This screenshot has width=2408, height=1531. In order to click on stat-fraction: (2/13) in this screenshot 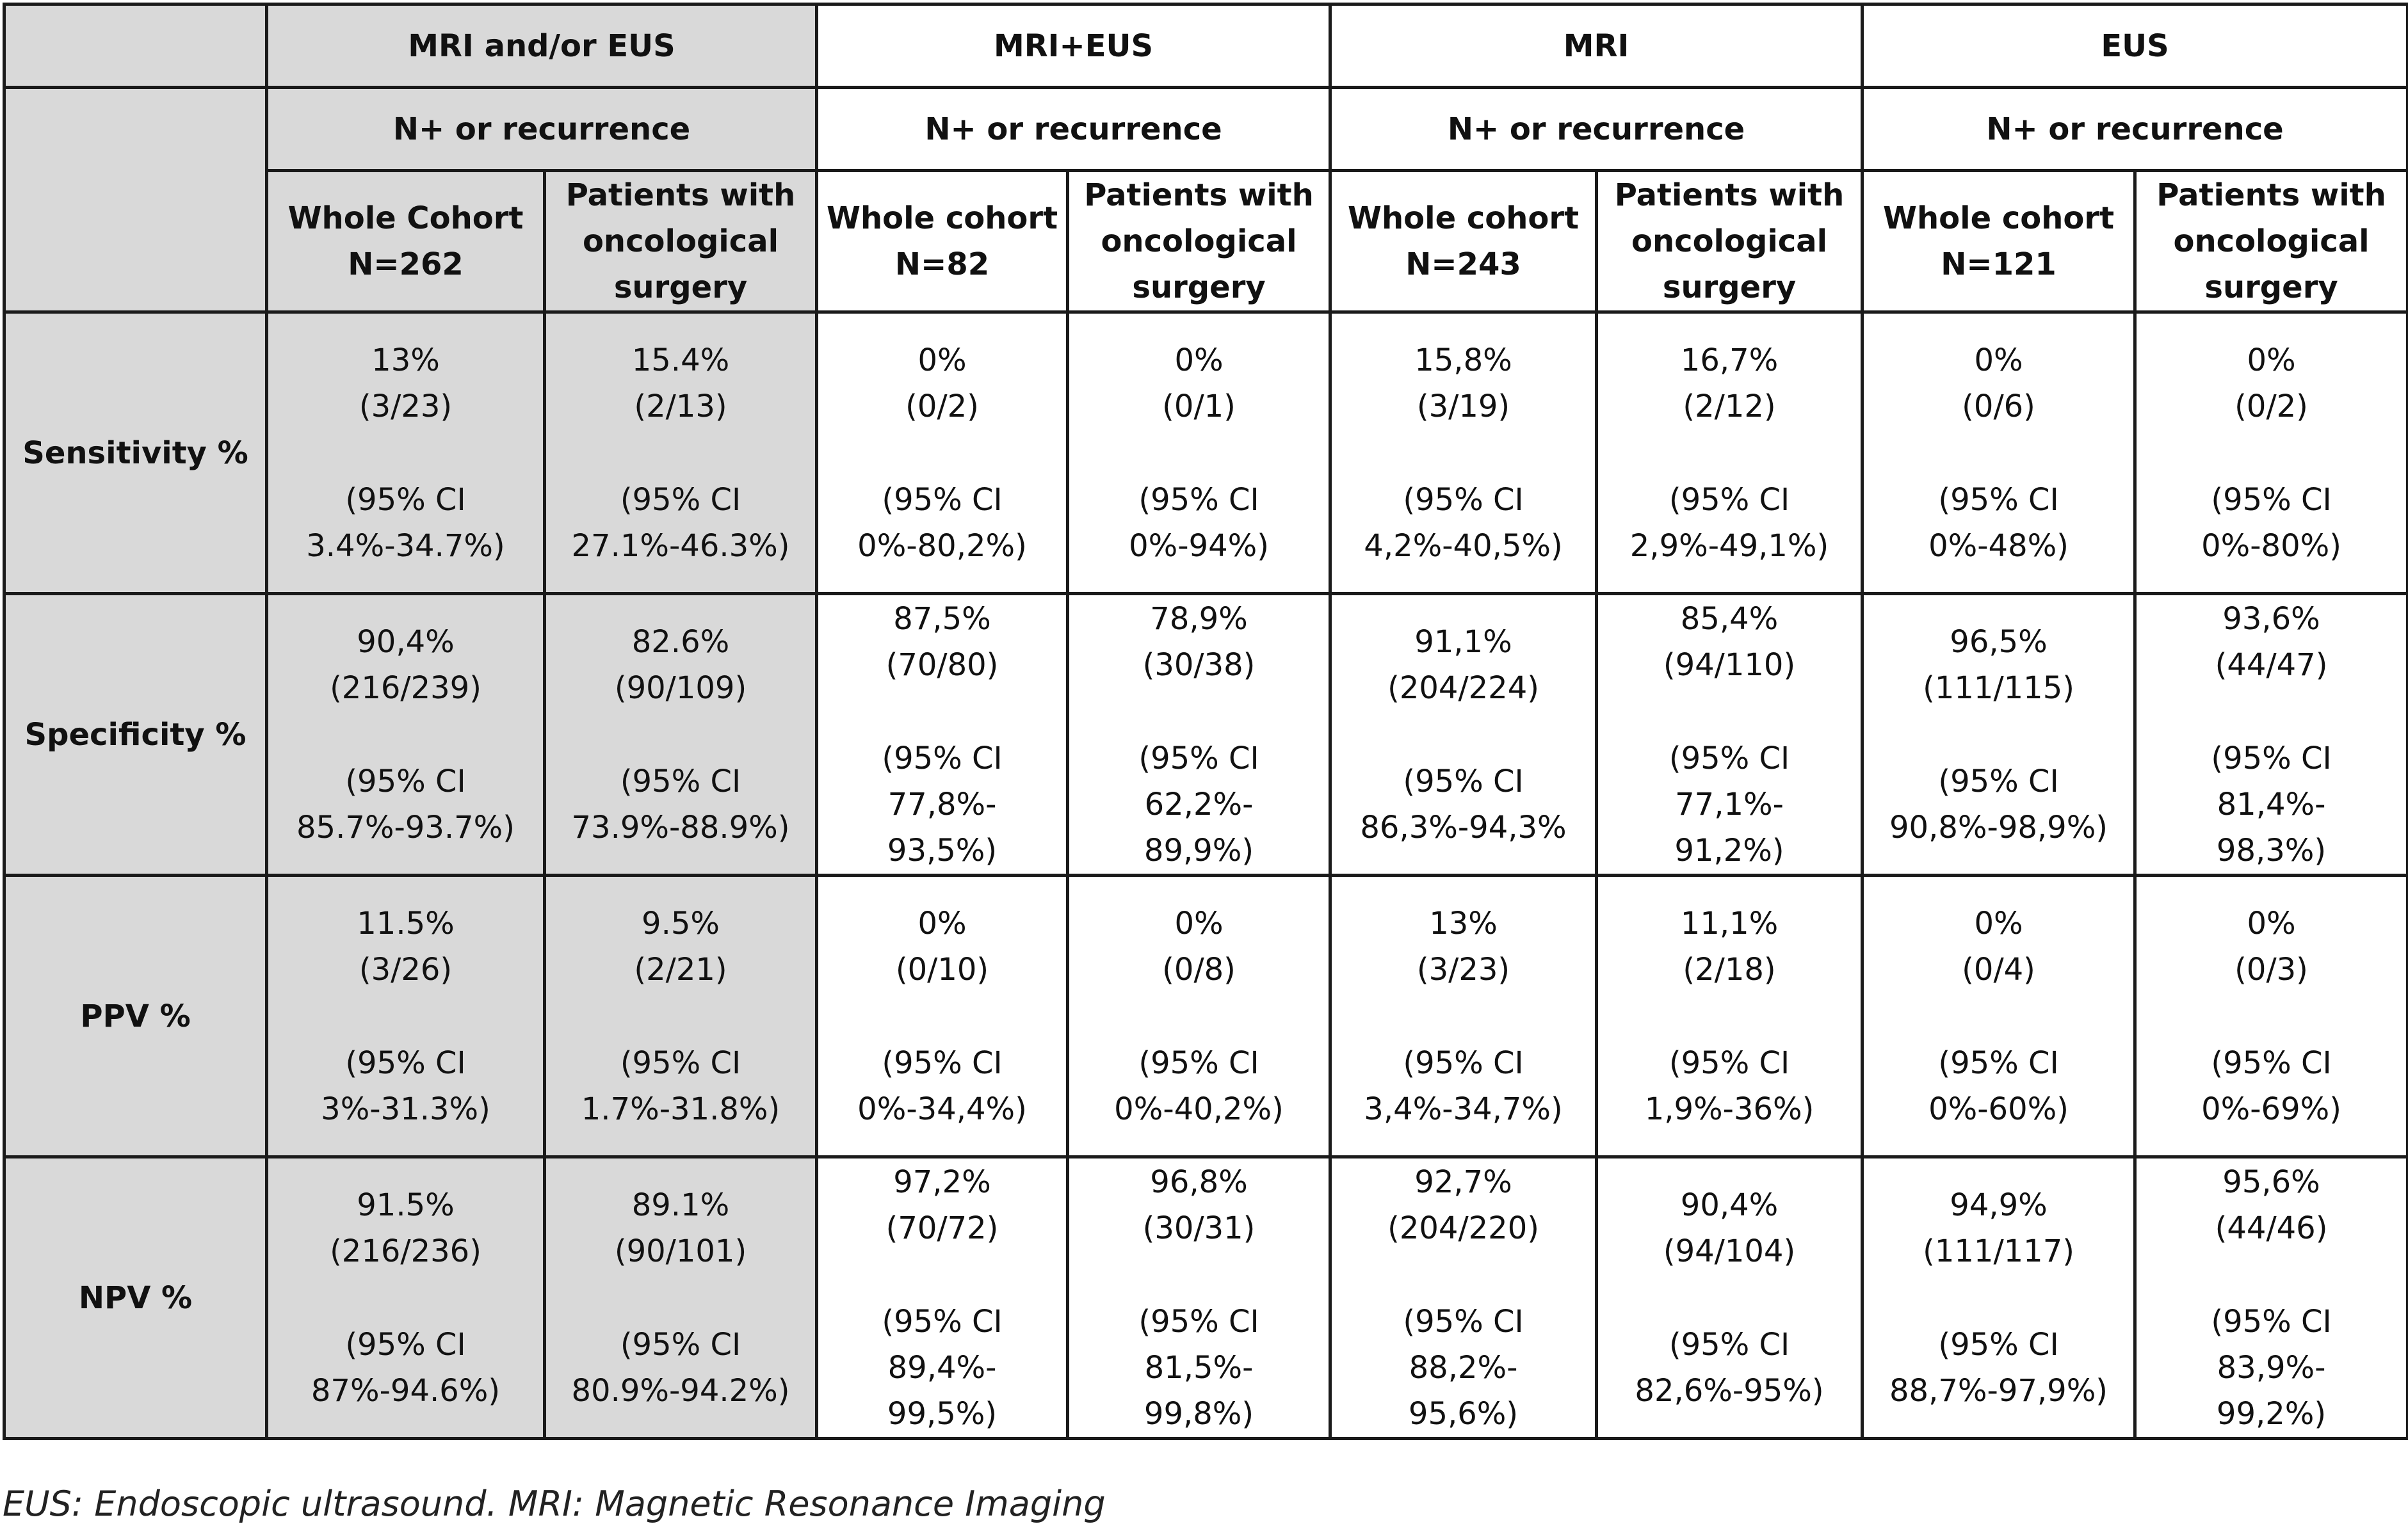, I will do `click(680, 406)`.